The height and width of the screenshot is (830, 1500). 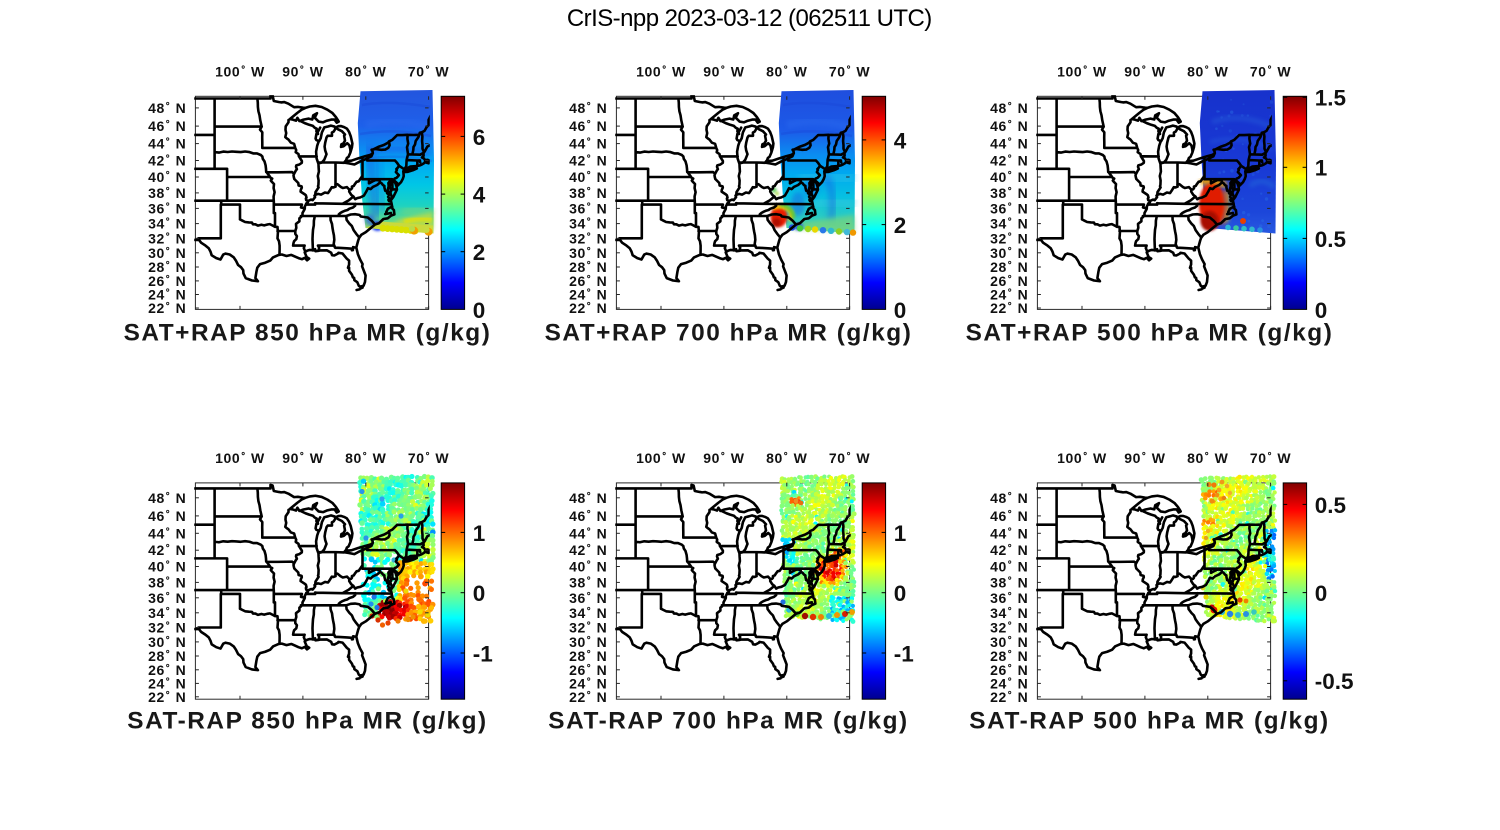 I want to click on svg-text: -1, so click(x=483, y=653).